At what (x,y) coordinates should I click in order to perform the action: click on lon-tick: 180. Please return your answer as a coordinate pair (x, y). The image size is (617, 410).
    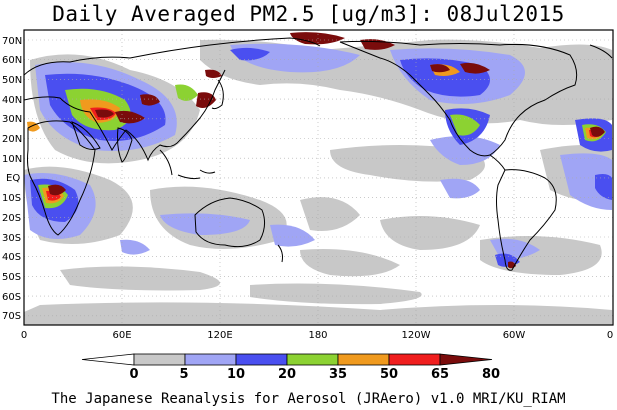
    Looking at the image, I should click on (317, 335).